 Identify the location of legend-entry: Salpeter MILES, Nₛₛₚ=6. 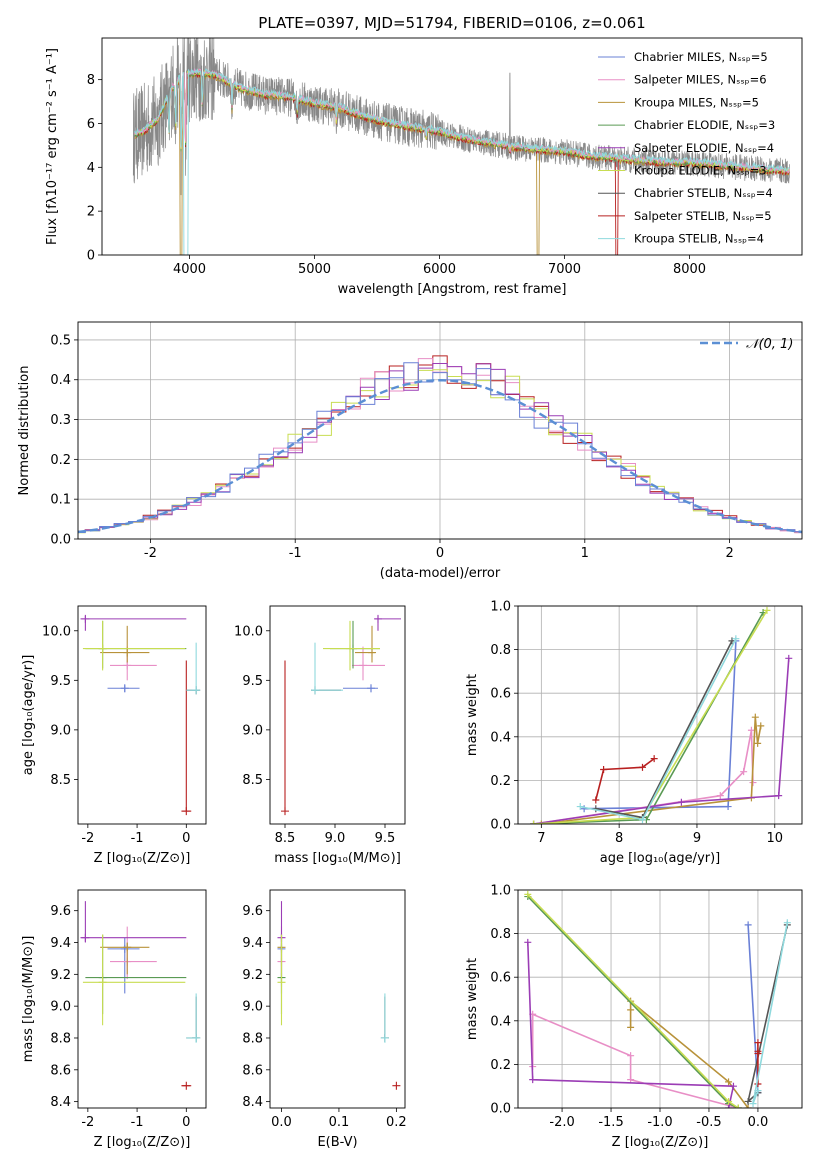
(700, 80).